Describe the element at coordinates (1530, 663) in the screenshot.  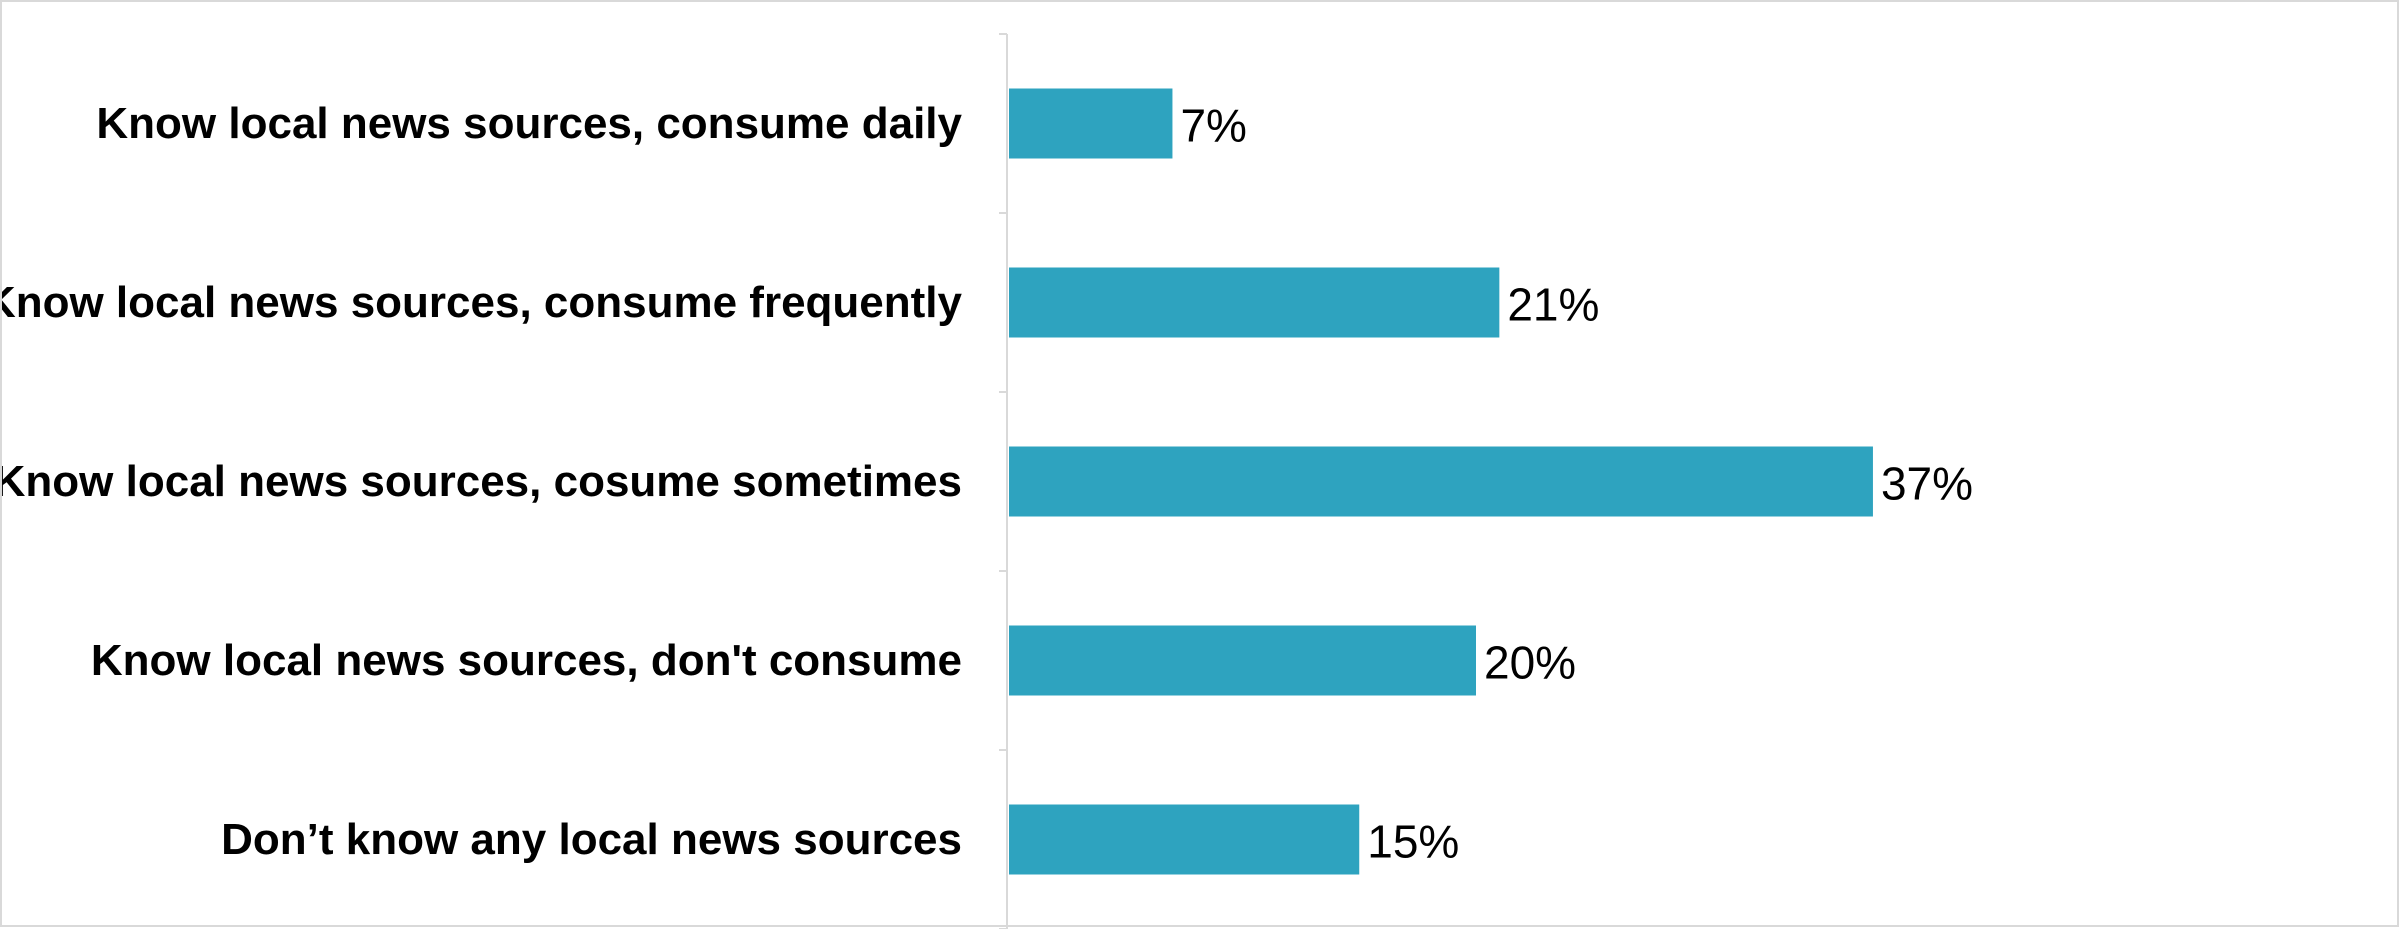
I see `value-label: 20%` at that location.